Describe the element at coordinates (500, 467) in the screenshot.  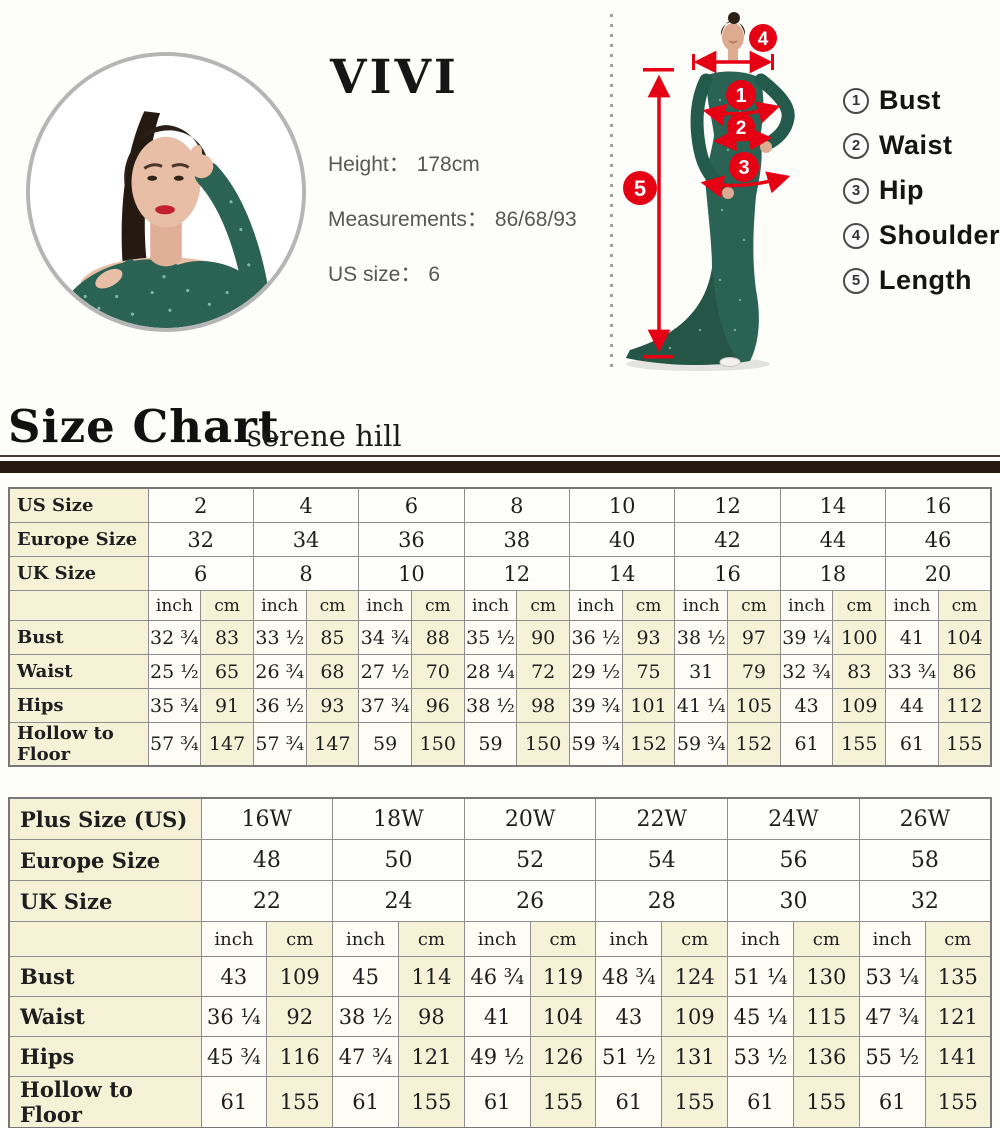
I see `divider-thick-bar` at that location.